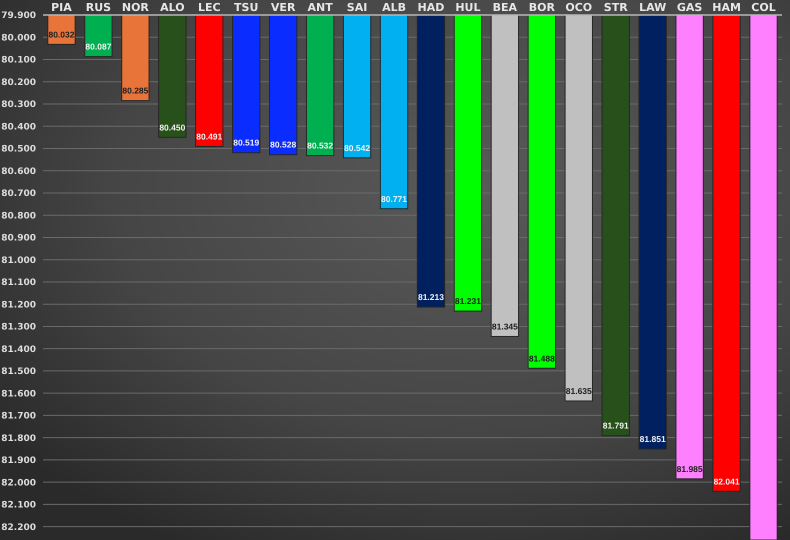 This screenshot has width=790, height=540. What do you see at coordinates (357, 7) in the screenshot?
I see `x-tick-label: SAI` at bounding box center [357, 7].